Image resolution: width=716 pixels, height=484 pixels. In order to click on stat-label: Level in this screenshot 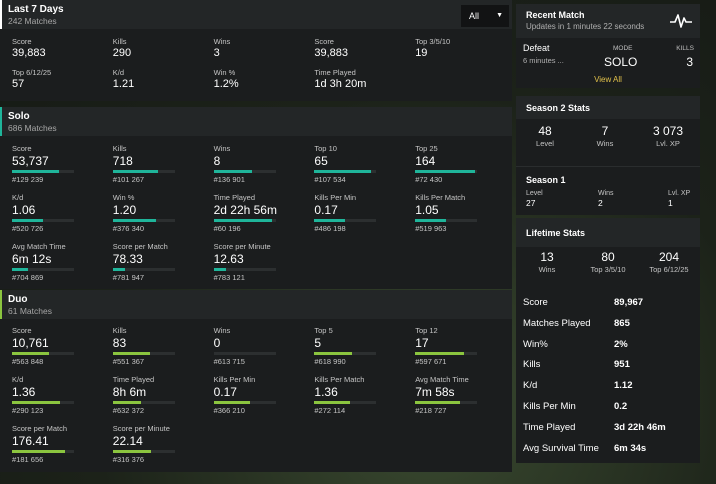, I will do `click(545, 143)`.